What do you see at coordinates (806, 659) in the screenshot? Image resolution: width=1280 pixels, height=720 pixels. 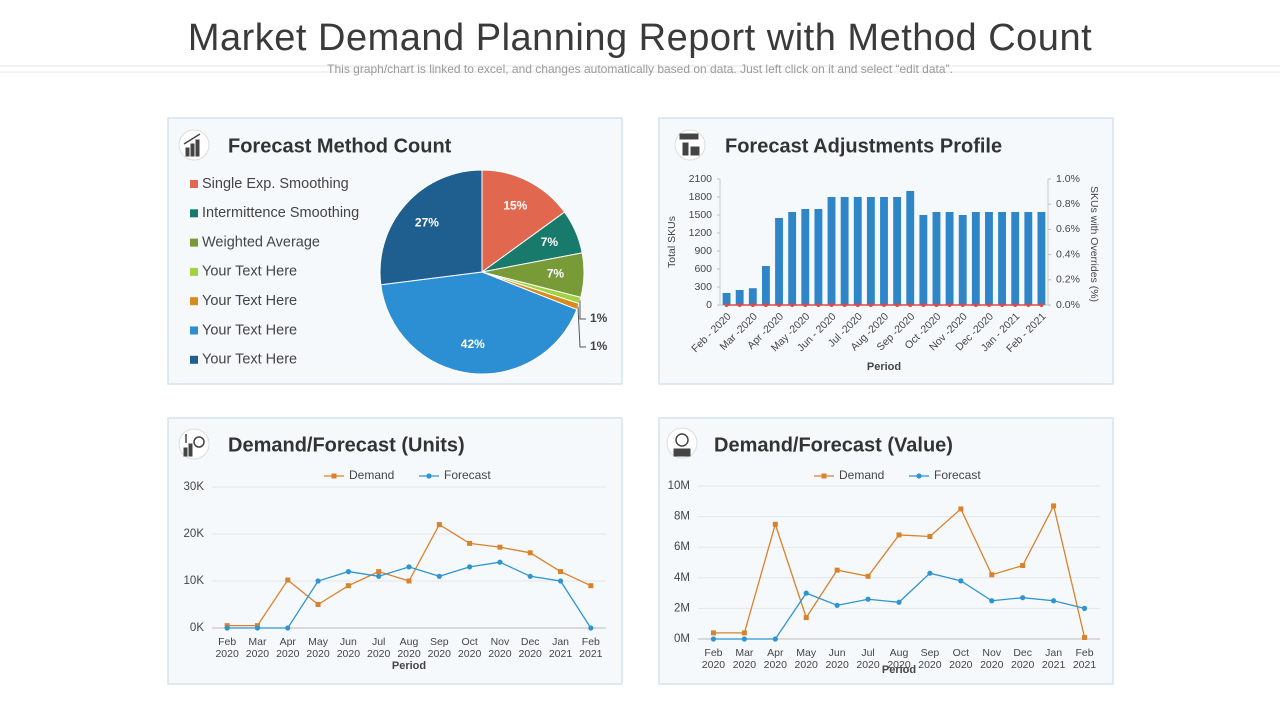 I see `x-tick-label: May 2020` at bounding box center [806, 659].